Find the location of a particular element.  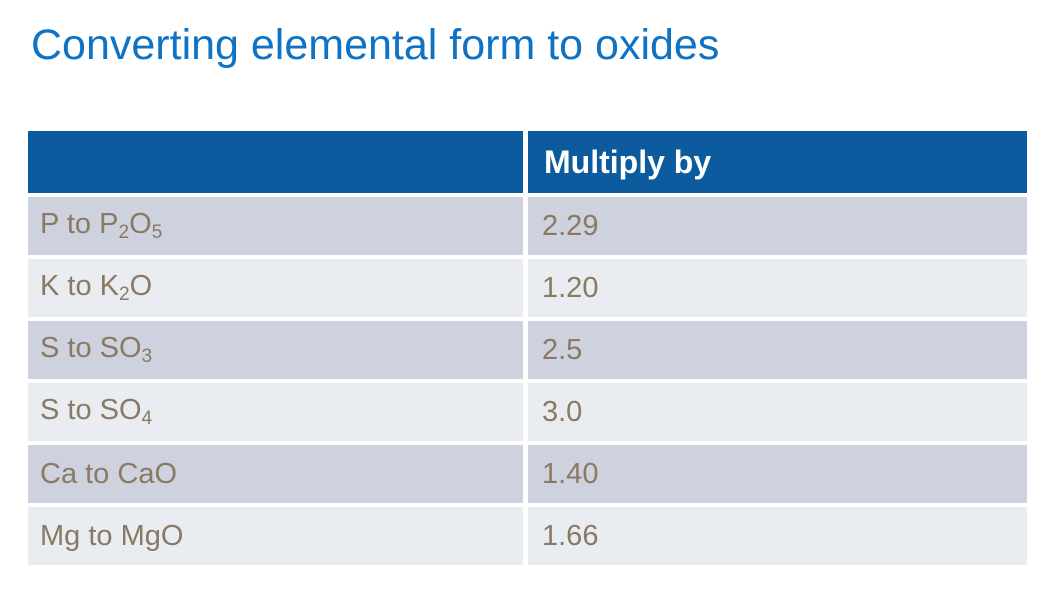

multiplier-value: 3.0 is located at coordinates (777, 412).